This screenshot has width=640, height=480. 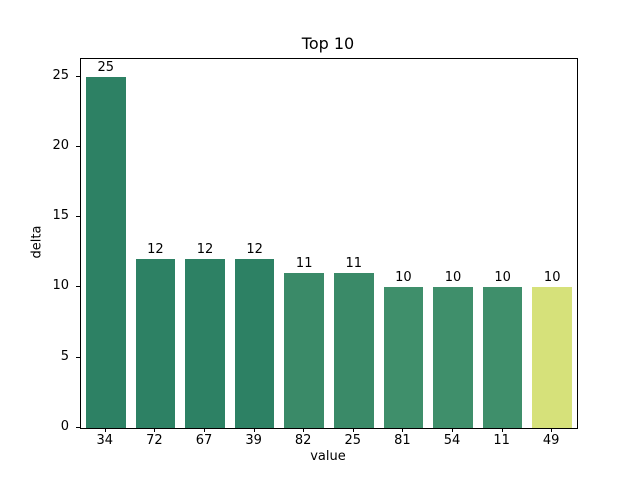 I want to click on x-tick-label: 34, so click(x=105, y=440).